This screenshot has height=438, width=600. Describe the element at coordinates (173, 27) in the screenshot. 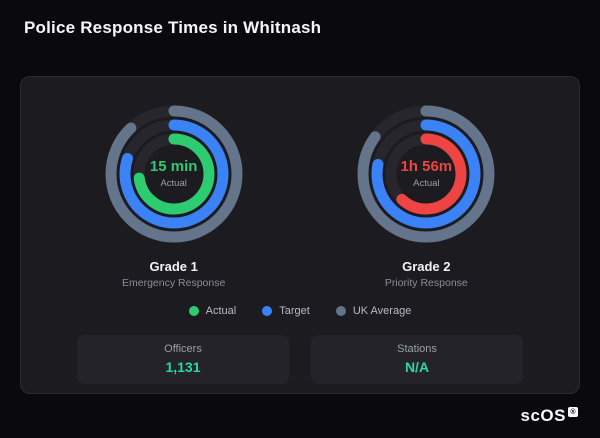

I see `page-title: Police Response Times in Whitnash` at that location.